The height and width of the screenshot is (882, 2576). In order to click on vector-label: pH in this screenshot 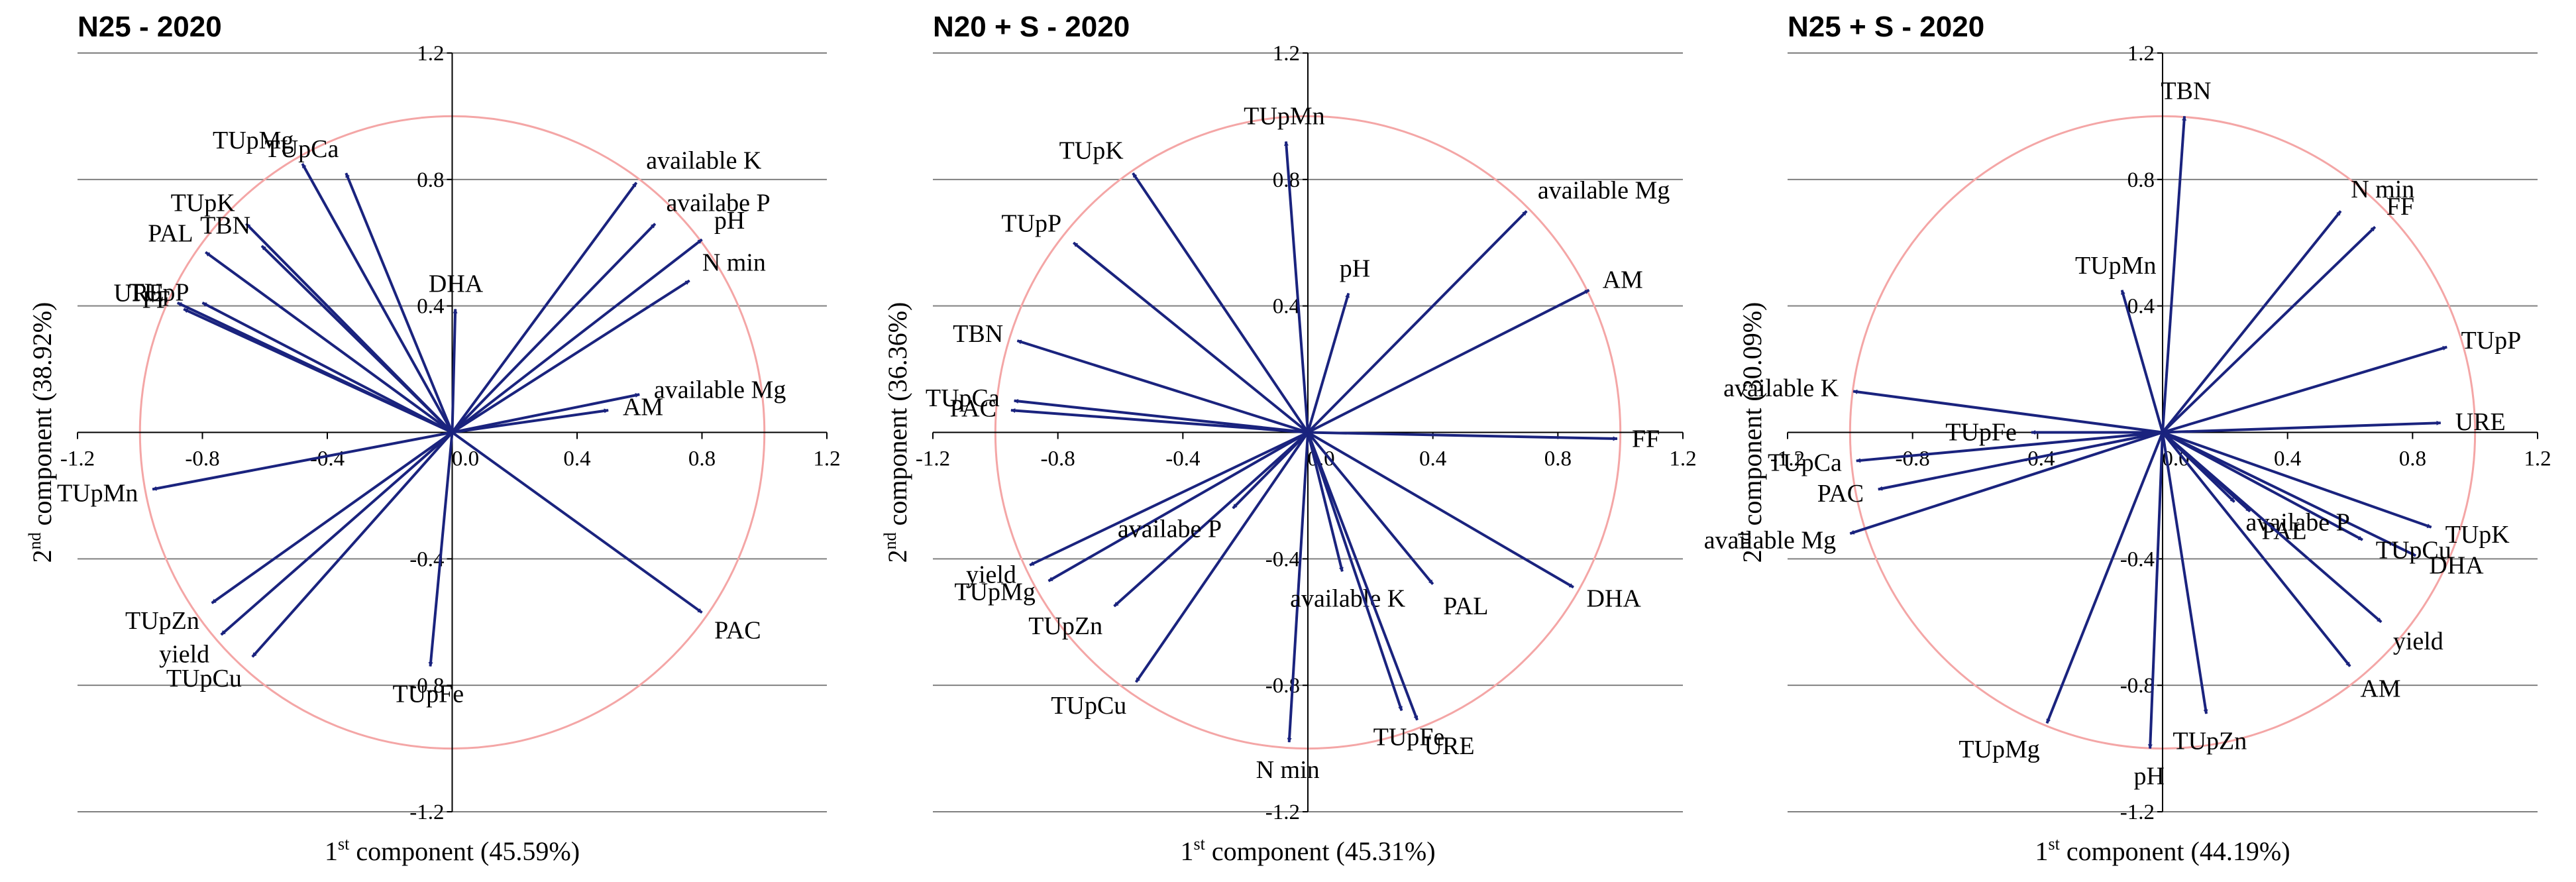, I will do `click(1355, 269)`.